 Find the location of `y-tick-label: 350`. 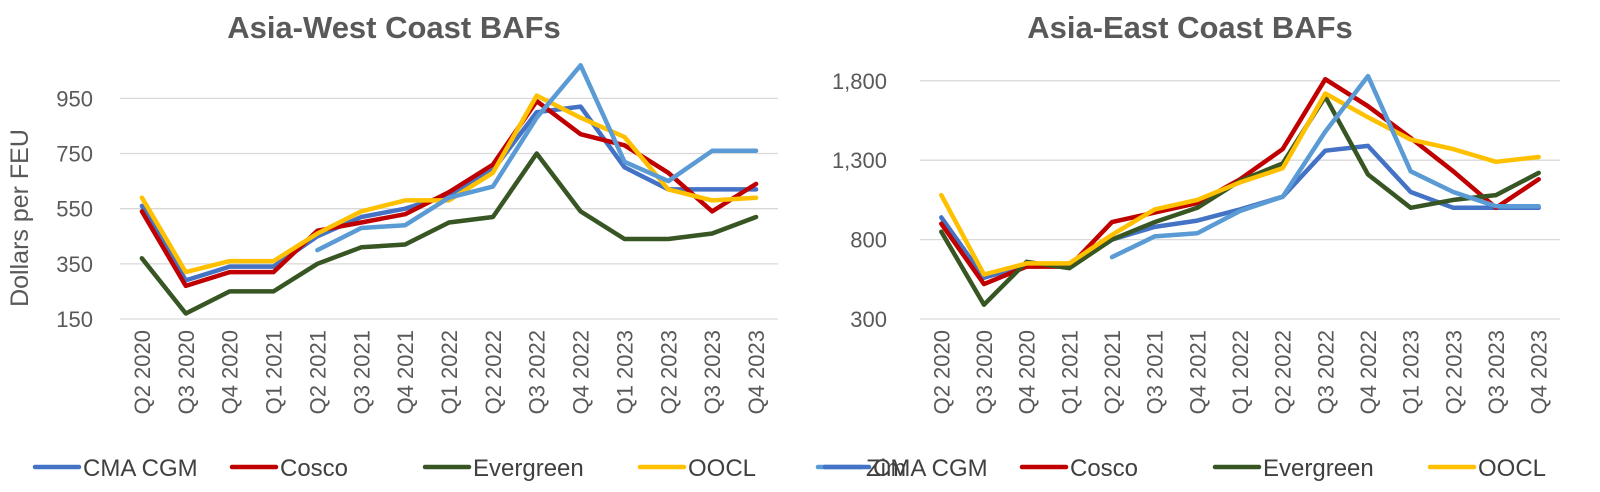

y-tick-label: 350 is located at coordinates (74, 264).